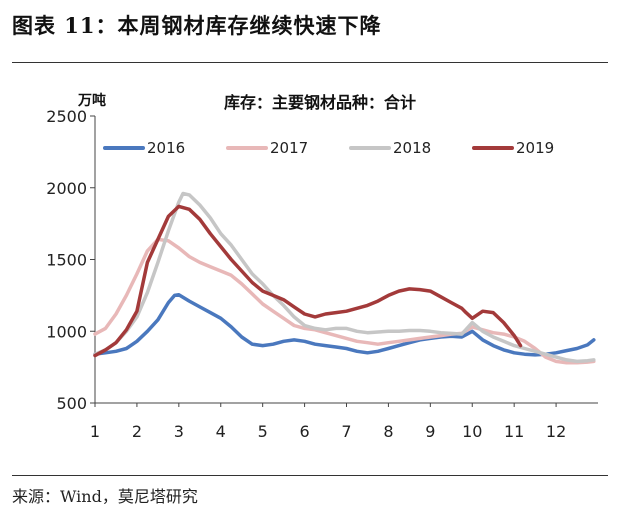 This screenshot has width=620, height=509. I want to click on x-tick-label: 4, so click(221, 431).